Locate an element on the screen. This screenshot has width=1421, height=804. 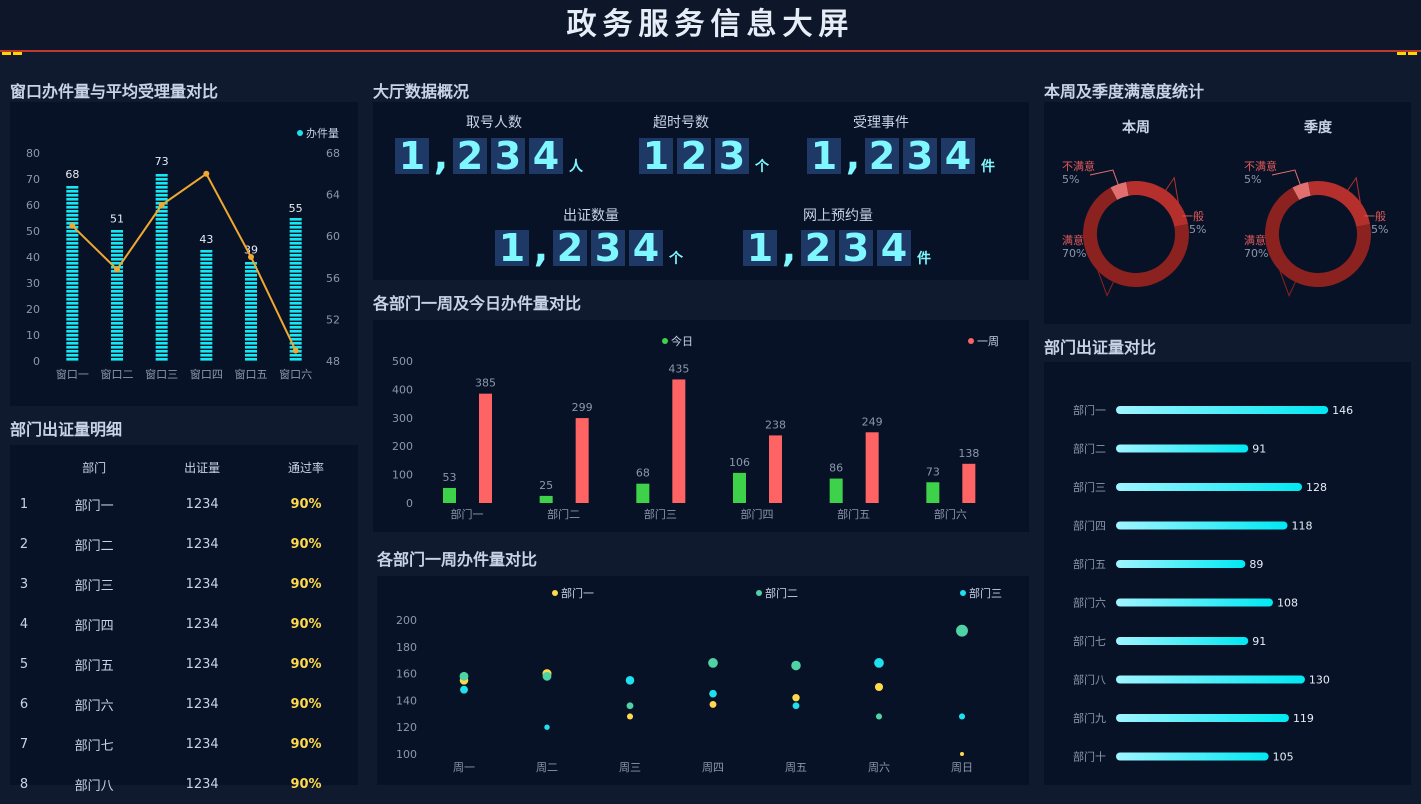
kpi-label: 取号人数 is located at coordinates (494, 123).